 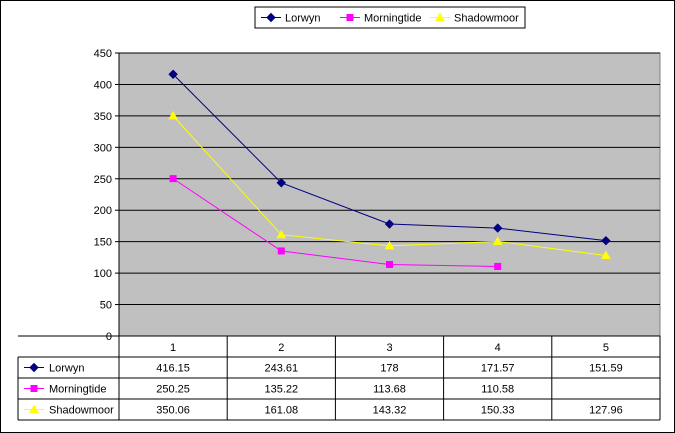 I want to click on table-cell-value: 250.25, so click(x=173, y=390).